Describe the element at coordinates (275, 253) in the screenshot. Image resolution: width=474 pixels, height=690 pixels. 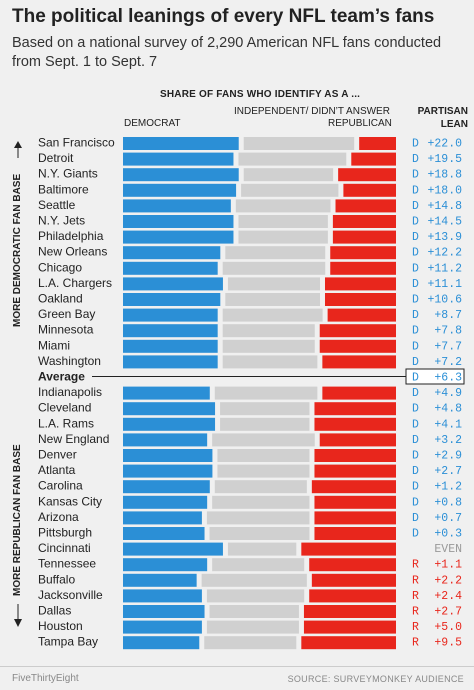
I see `bar-independent-new-orleans` at that location.